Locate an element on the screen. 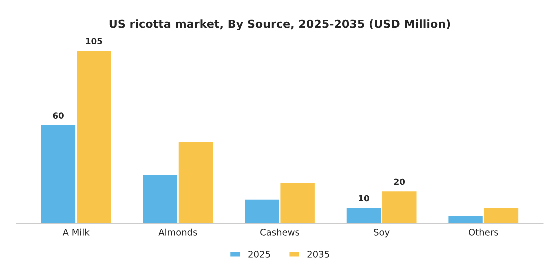 This screenshot has width=560, height=280. x-tick-label: Others is located at coordinates (483, 232).